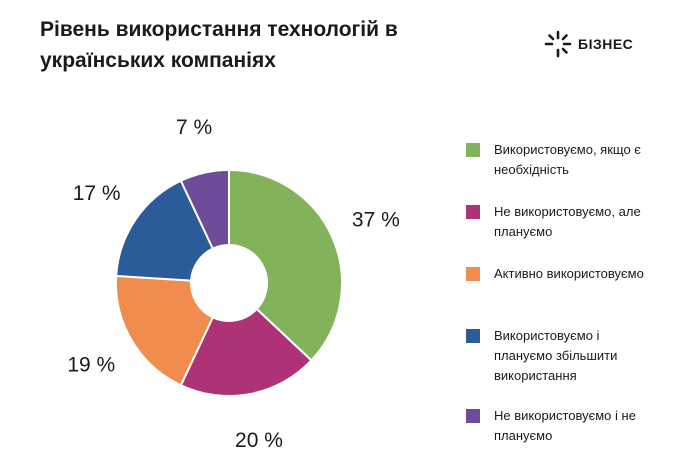 This screenshot has width=690, height=475. I want to click on slice-value-label-1: 37 %, so click(376, 219).